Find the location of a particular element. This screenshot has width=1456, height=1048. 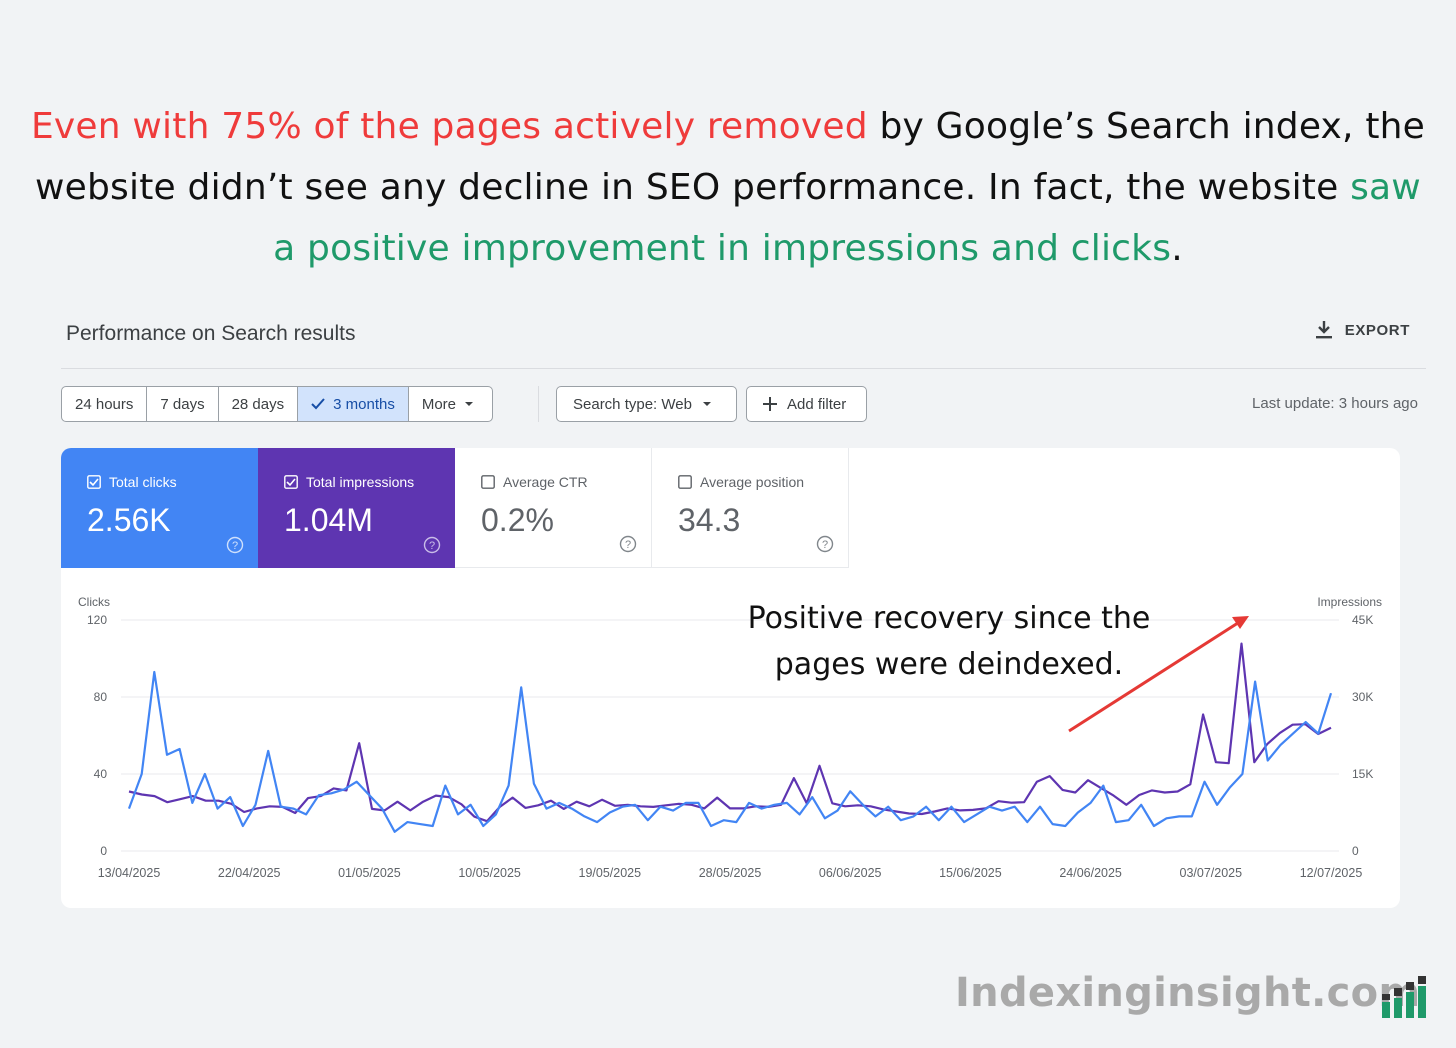

brand-name: Indexinginsight.com is located at coordinates (1188, 993).